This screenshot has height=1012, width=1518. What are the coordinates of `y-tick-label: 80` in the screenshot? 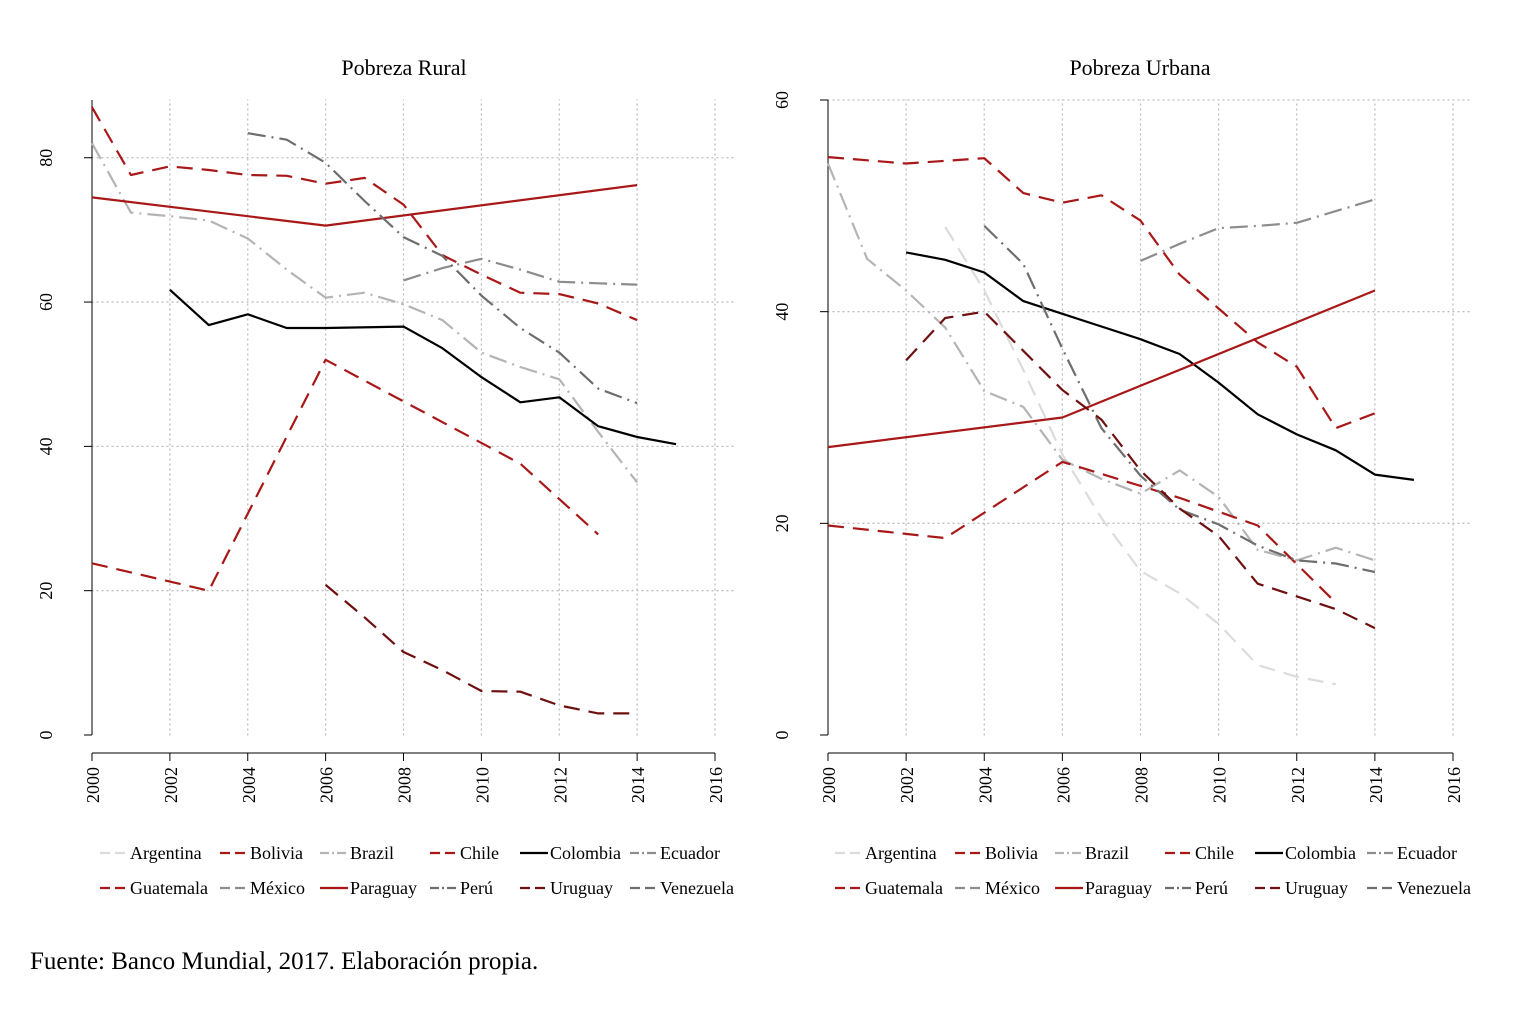 It's located at (46, 158).